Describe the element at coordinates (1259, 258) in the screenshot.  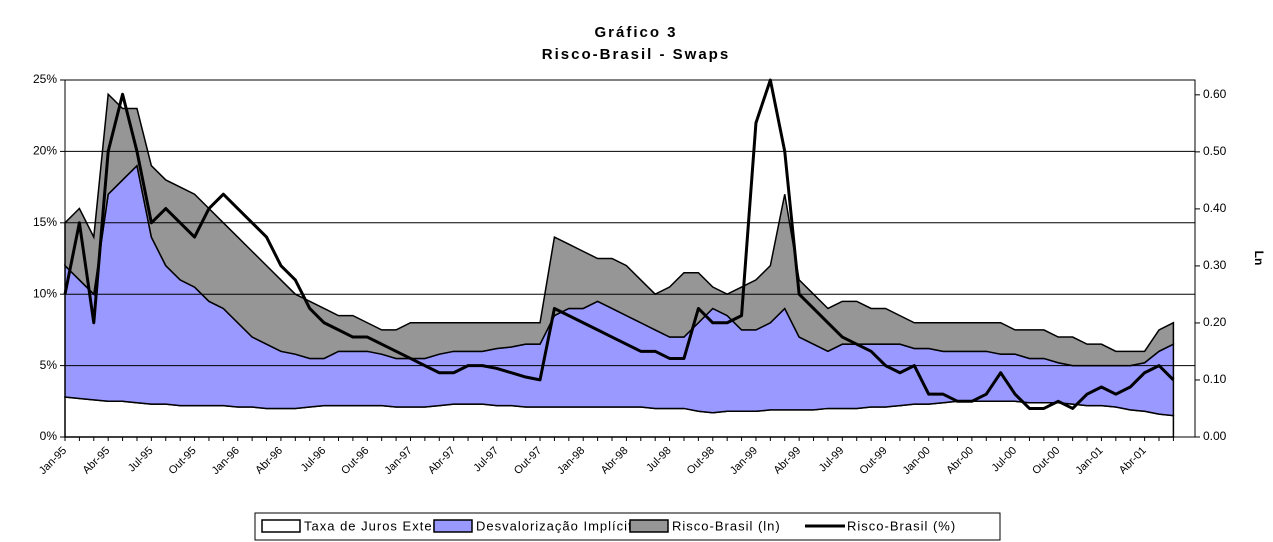
I see `y2-axis-label: Ln` at that location.